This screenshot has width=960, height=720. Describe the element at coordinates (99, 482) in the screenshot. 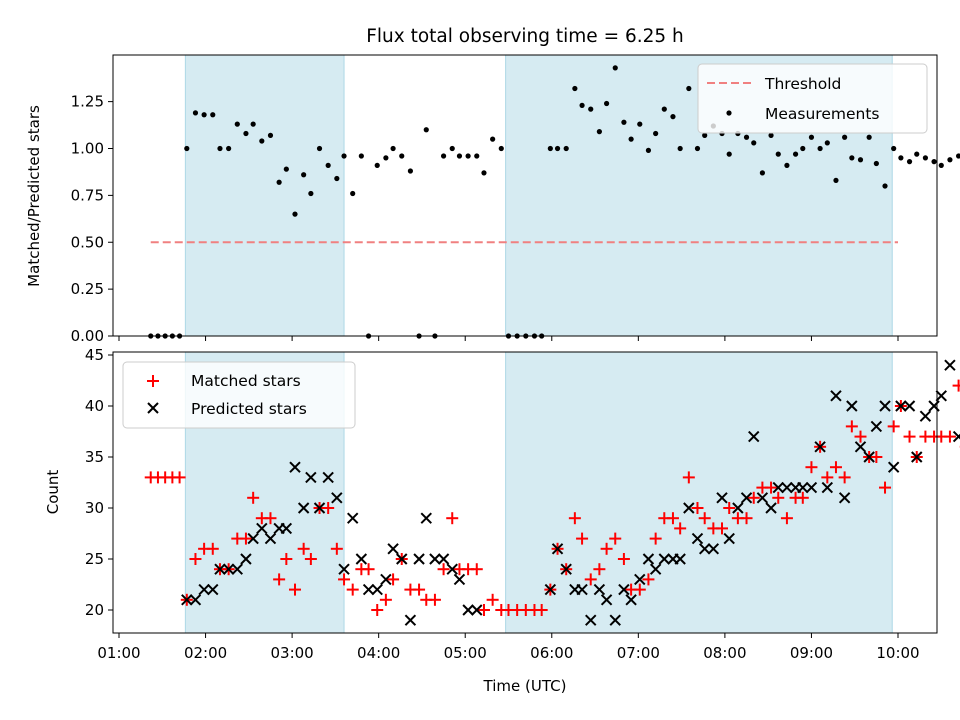

I see `bottom-y-axis: 20 25 30 35 40 45` at that location.